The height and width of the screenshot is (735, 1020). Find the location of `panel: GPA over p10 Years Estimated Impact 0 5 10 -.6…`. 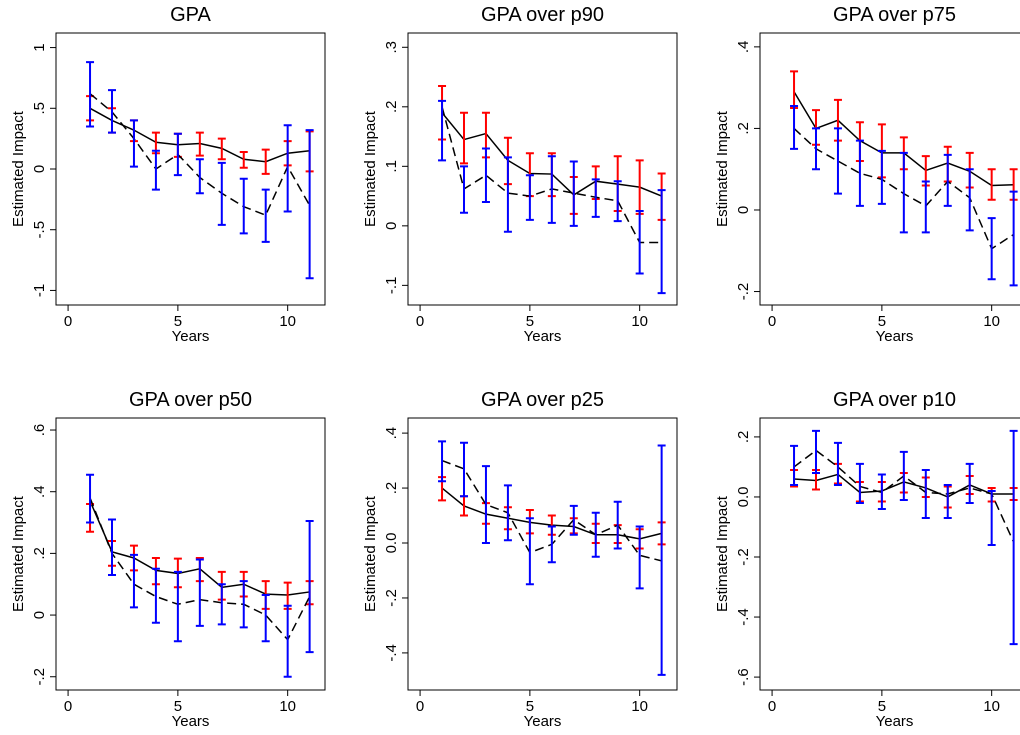

panel: GPA over p10 Years Estimated Impact 0 5 10 -.6… is located at coordinates (867, 559).